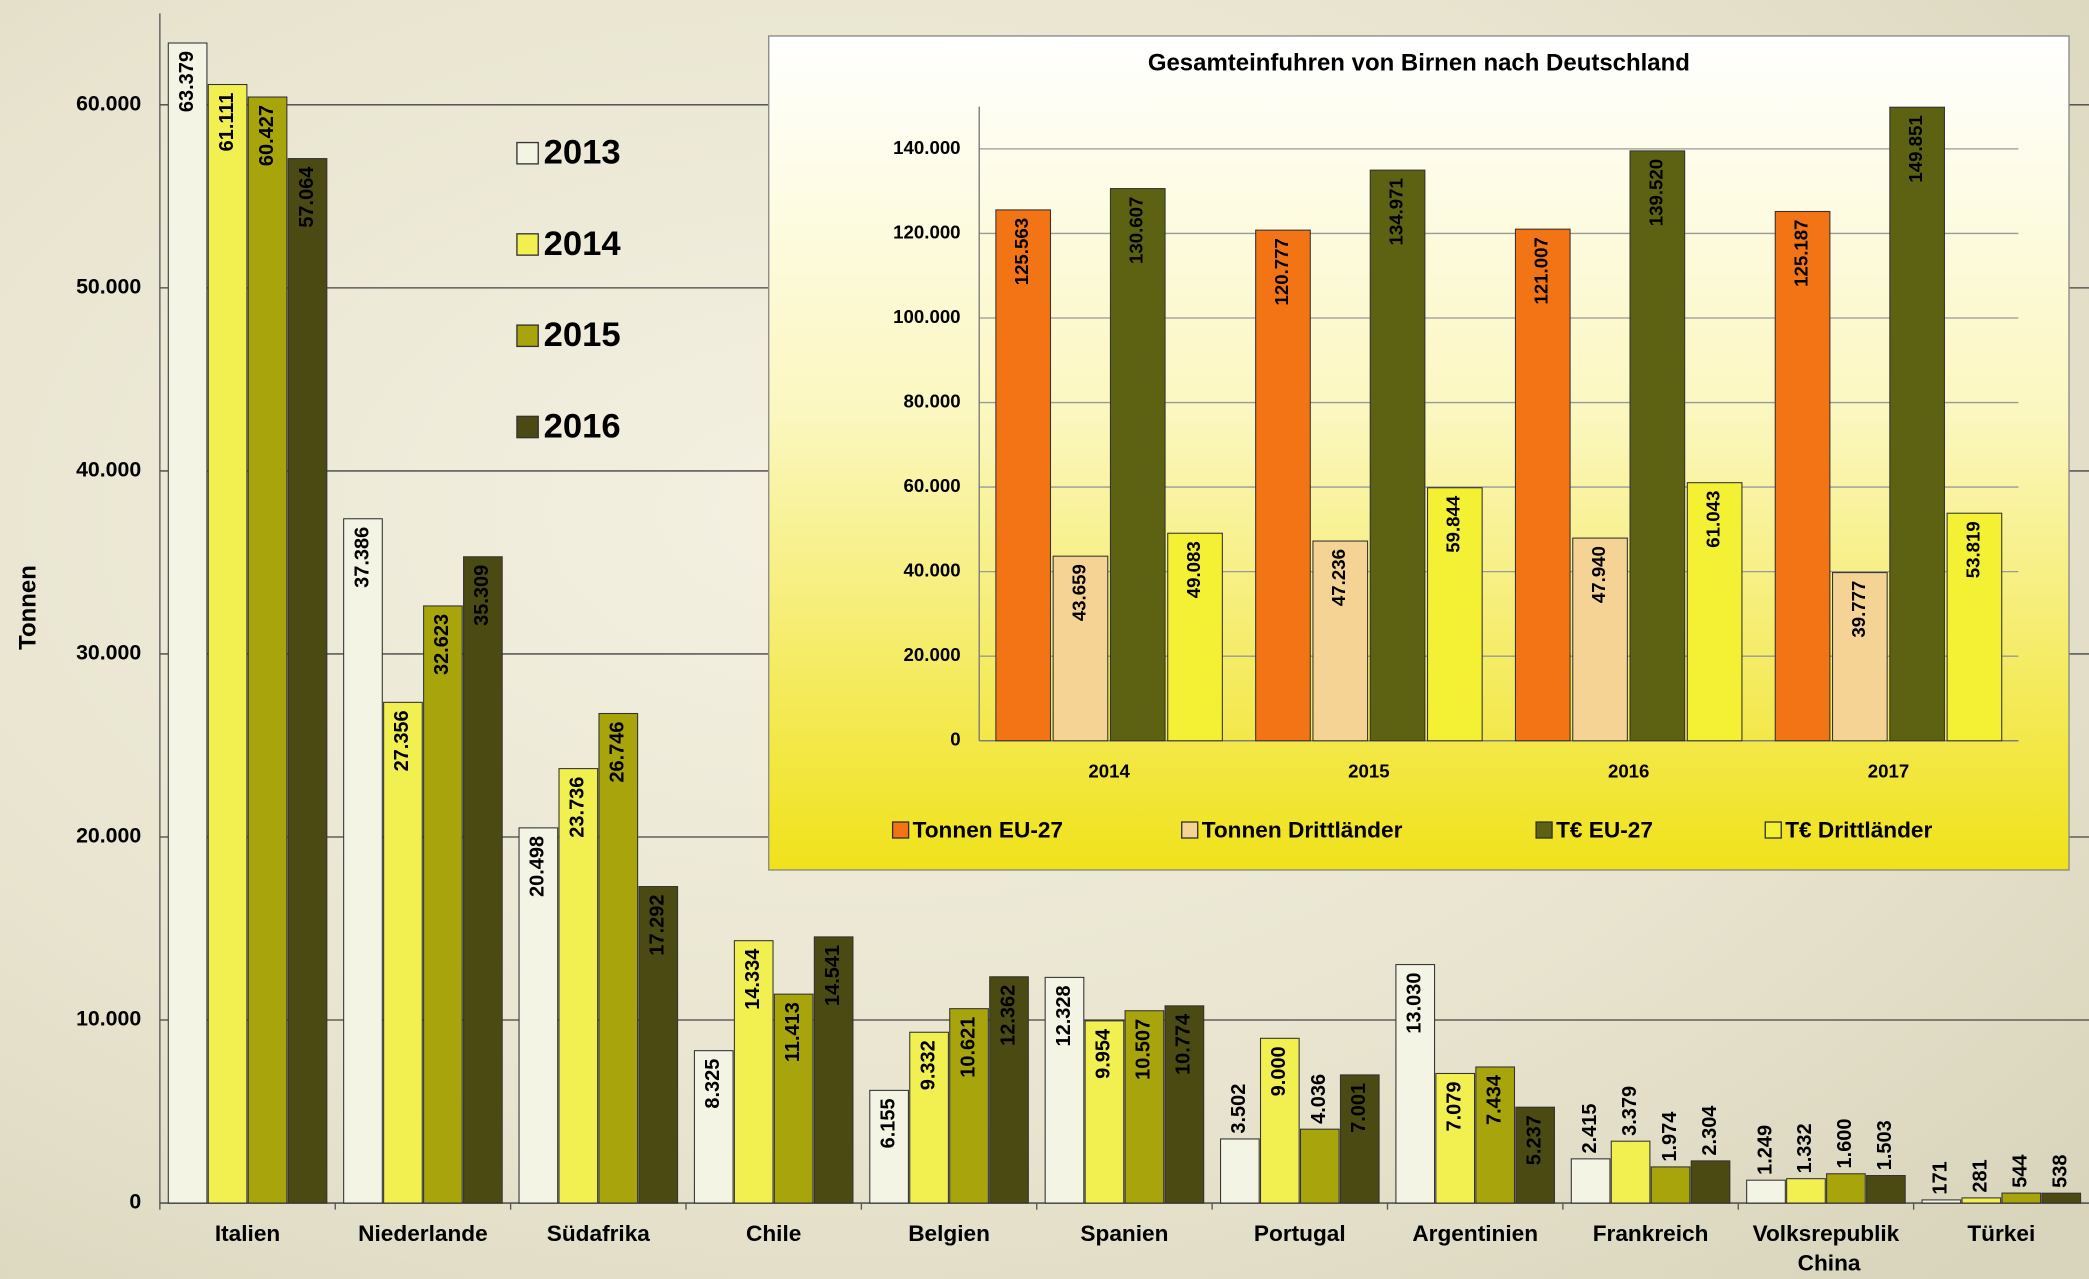  What do you see at coordinates (1628, 771) in the screenshot?
I see `x-tick-label: 2016` at bounding box center [1628, 771].